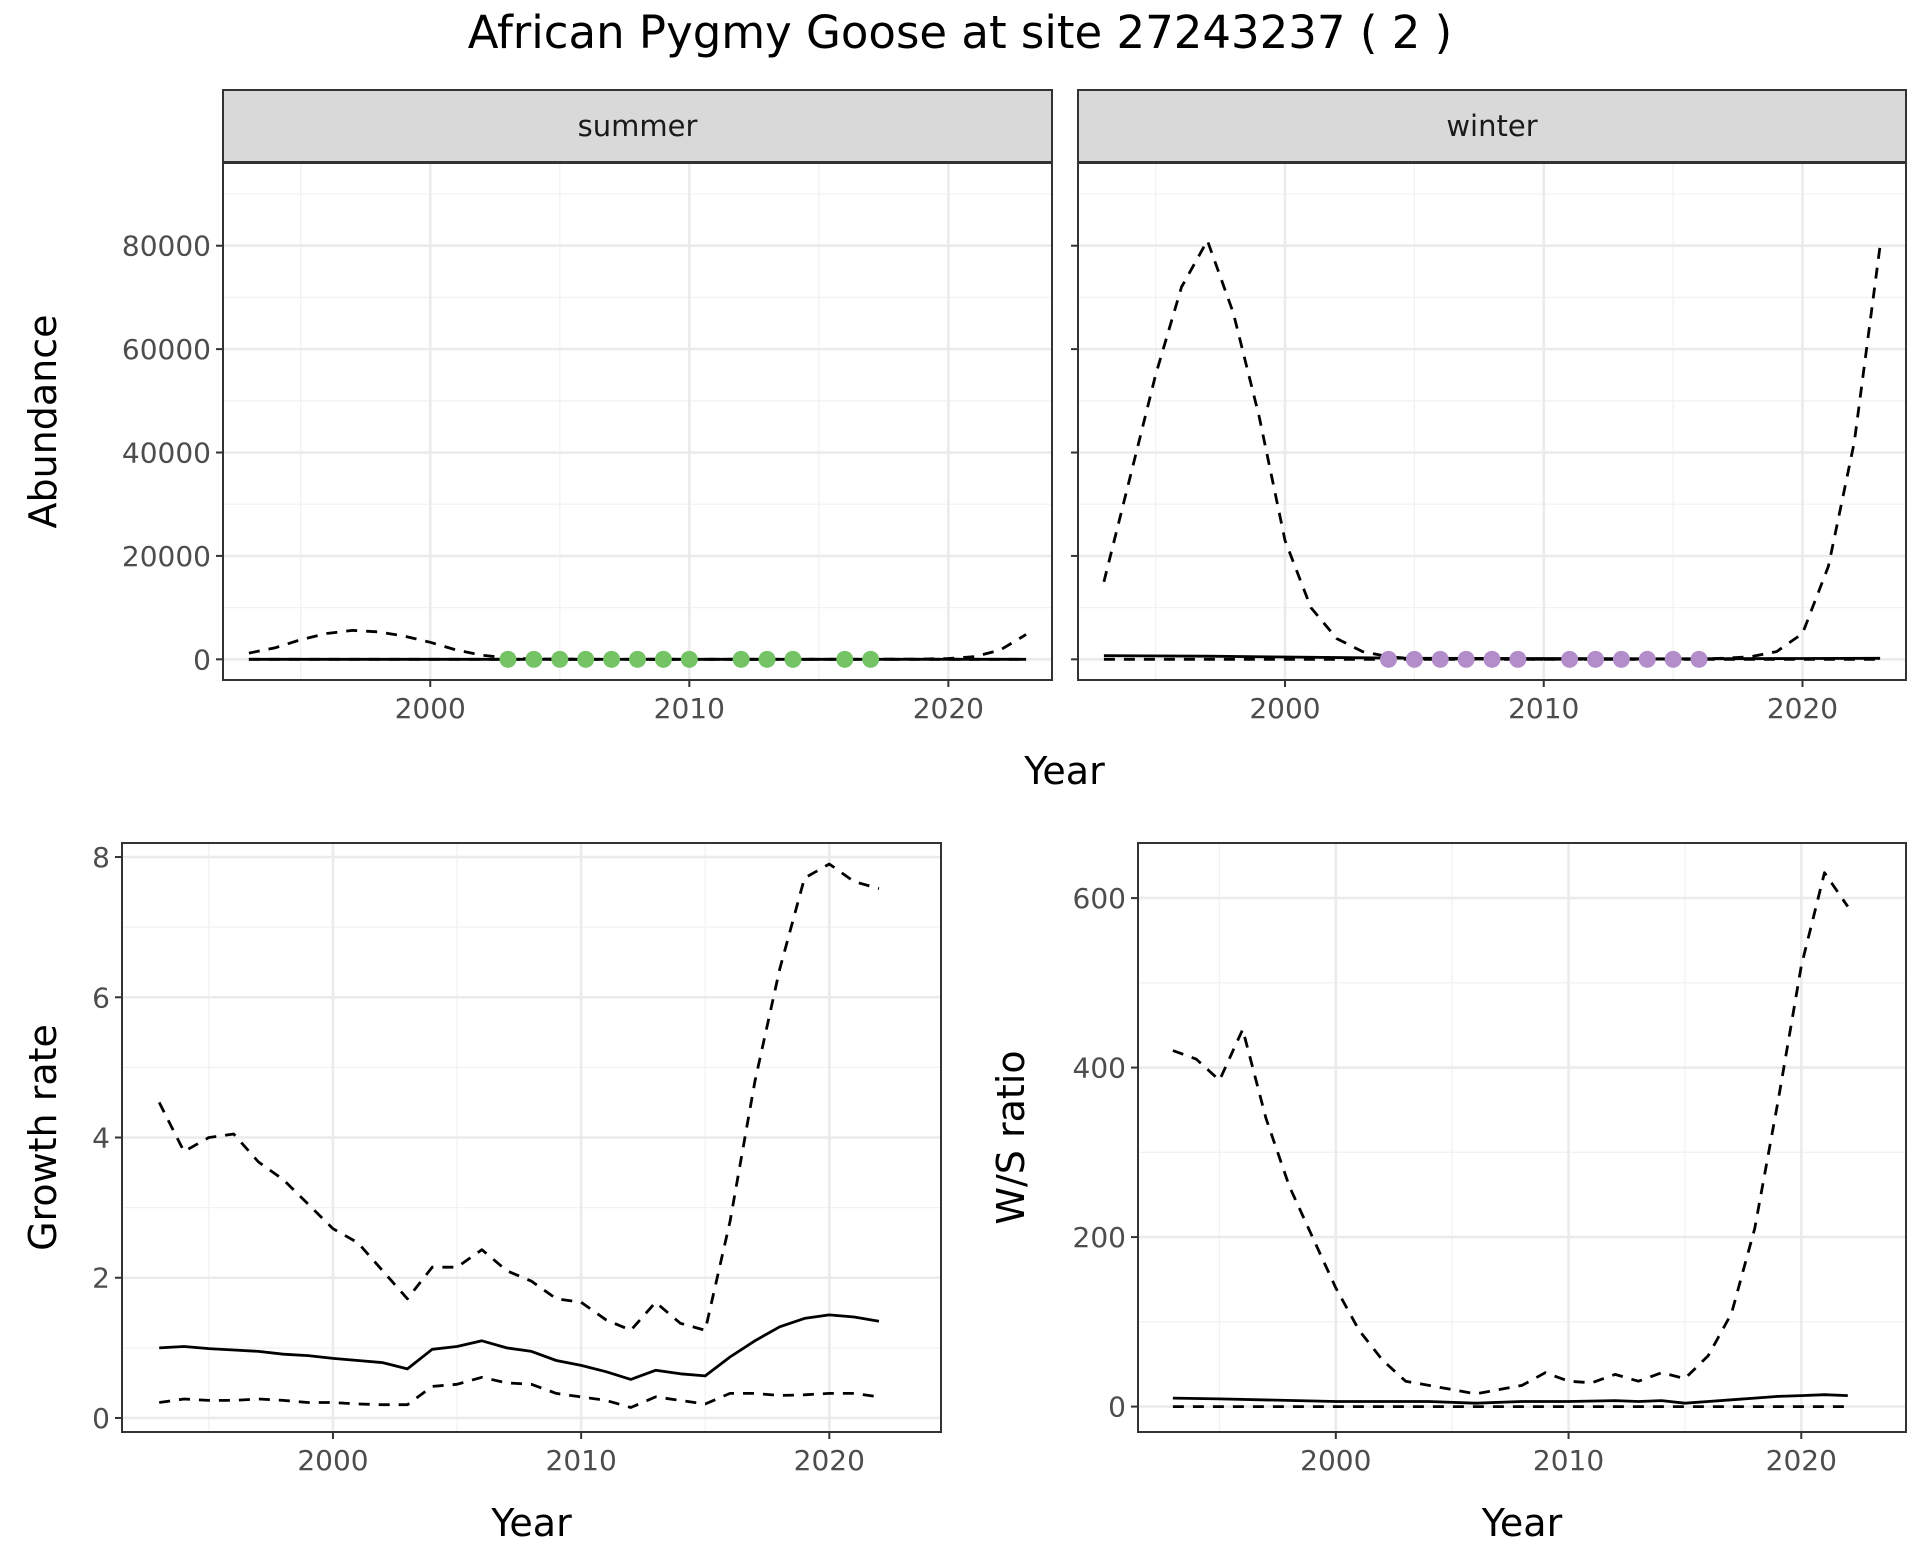 The image size is (1920, 1565). I want to click on y-tick-label: 40000, so click(166, 453).